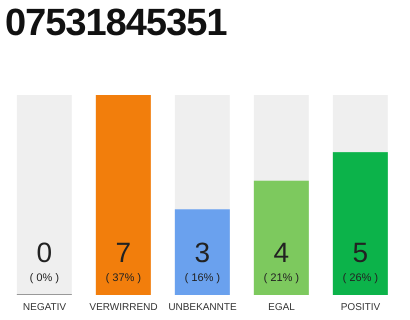 The width and height of the screenshot is (410, 320). I want to click on data-label: 5, so click(360, 252).